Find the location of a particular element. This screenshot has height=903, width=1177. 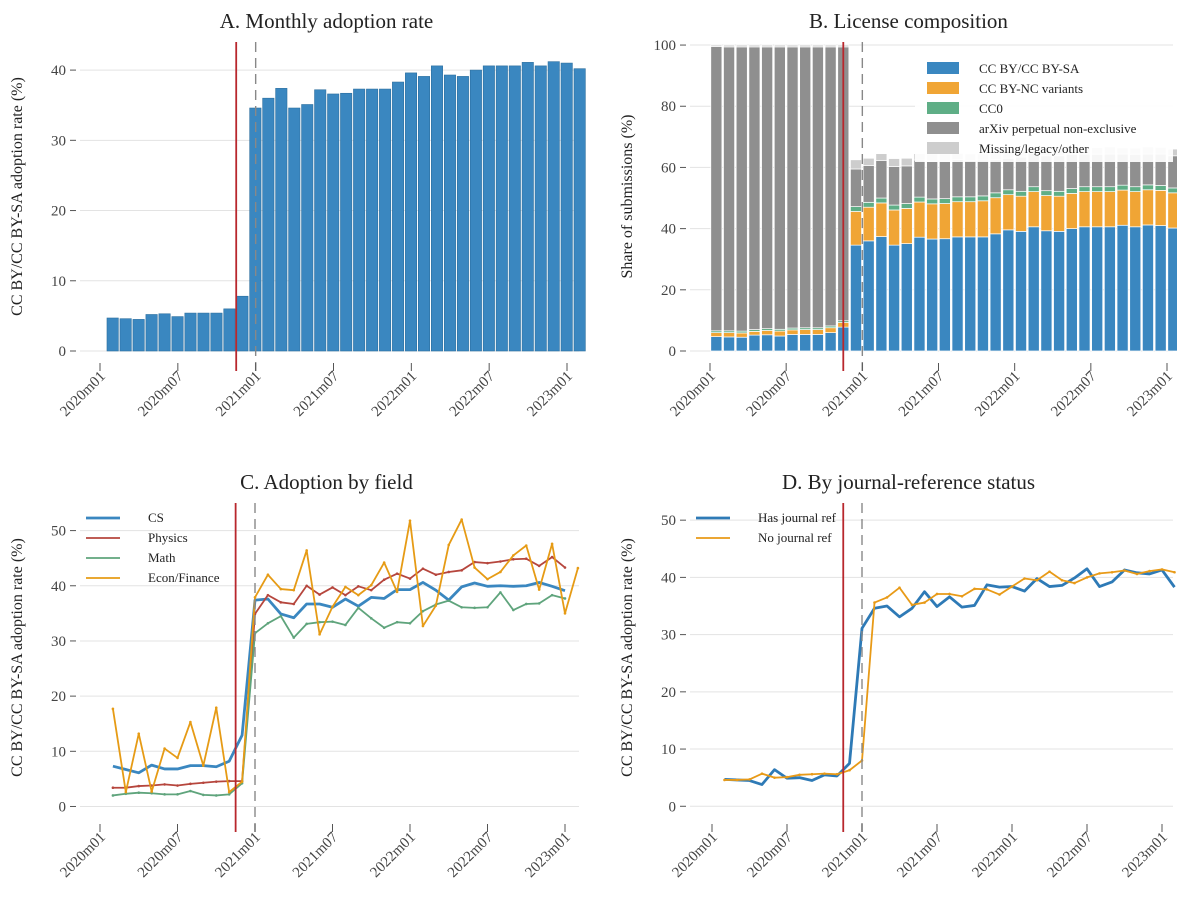

x-tick-label: 2022m07 is located at coordinates (471, 855).